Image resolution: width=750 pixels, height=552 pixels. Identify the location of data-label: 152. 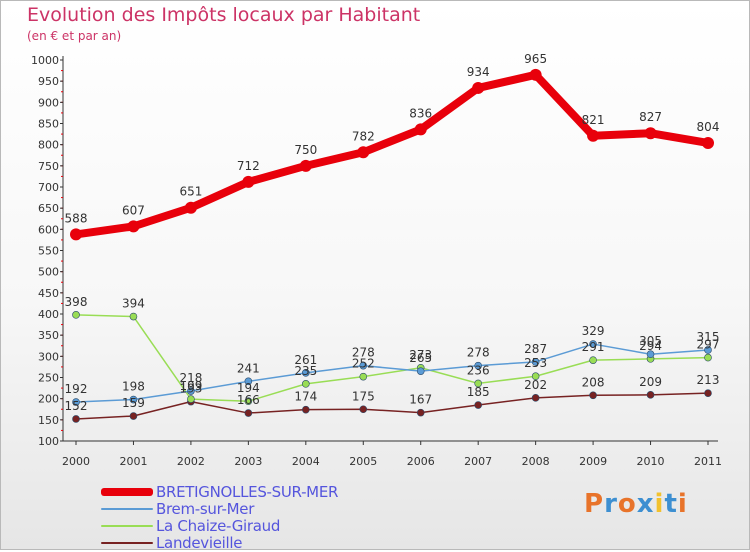
(76, 406).